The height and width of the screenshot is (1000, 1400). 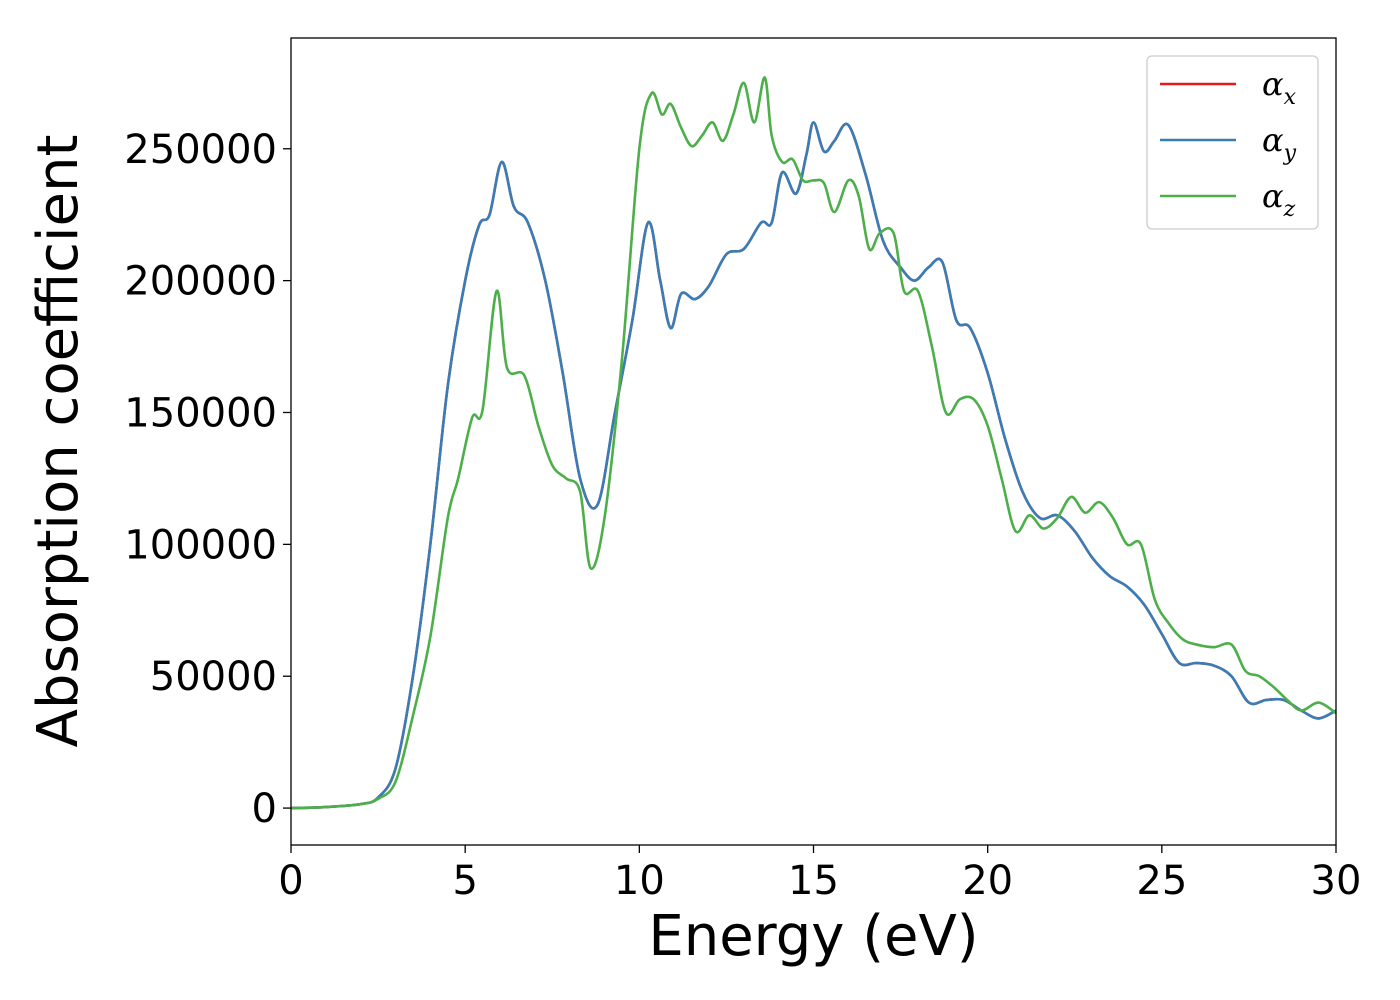 I want to click on legend-box, so click(x=1232, y=142).